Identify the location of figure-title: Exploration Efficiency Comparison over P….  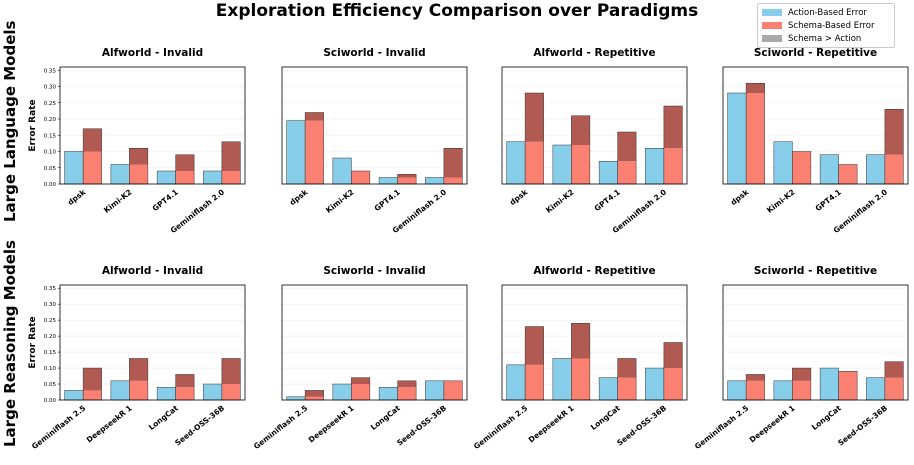
(457, 11).